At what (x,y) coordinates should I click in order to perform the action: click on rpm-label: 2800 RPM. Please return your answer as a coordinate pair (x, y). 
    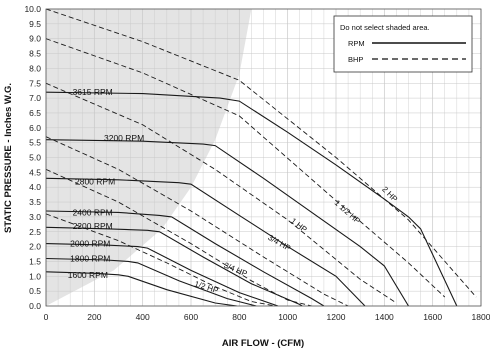
    Looking at the image, I should click on (95, 181).